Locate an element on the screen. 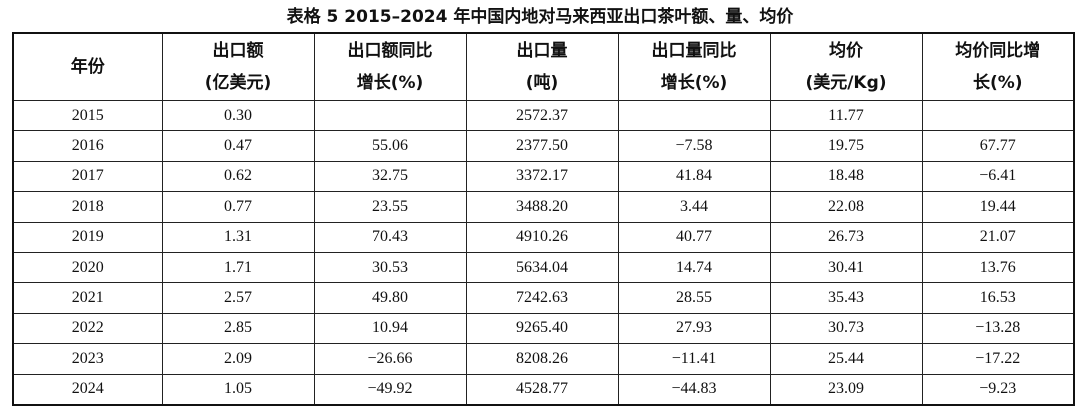 The image size is (1080, 413). table-cell: 30.53 is located at coordinates (390, 267).